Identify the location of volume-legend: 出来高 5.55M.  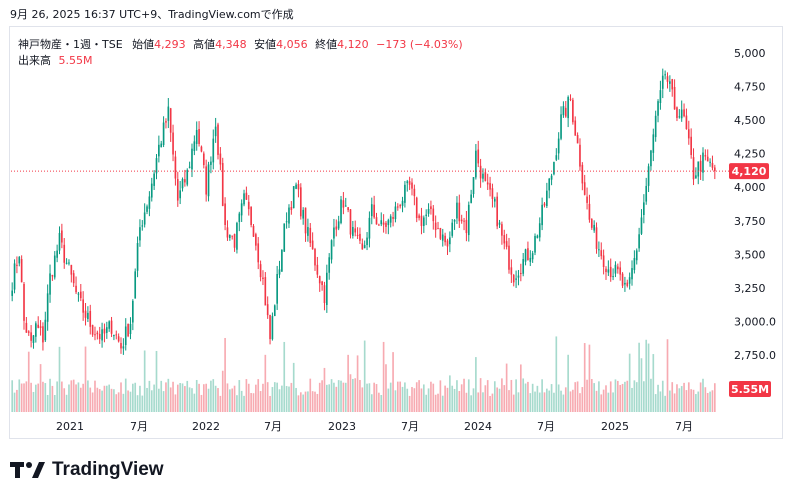
(55, 60).